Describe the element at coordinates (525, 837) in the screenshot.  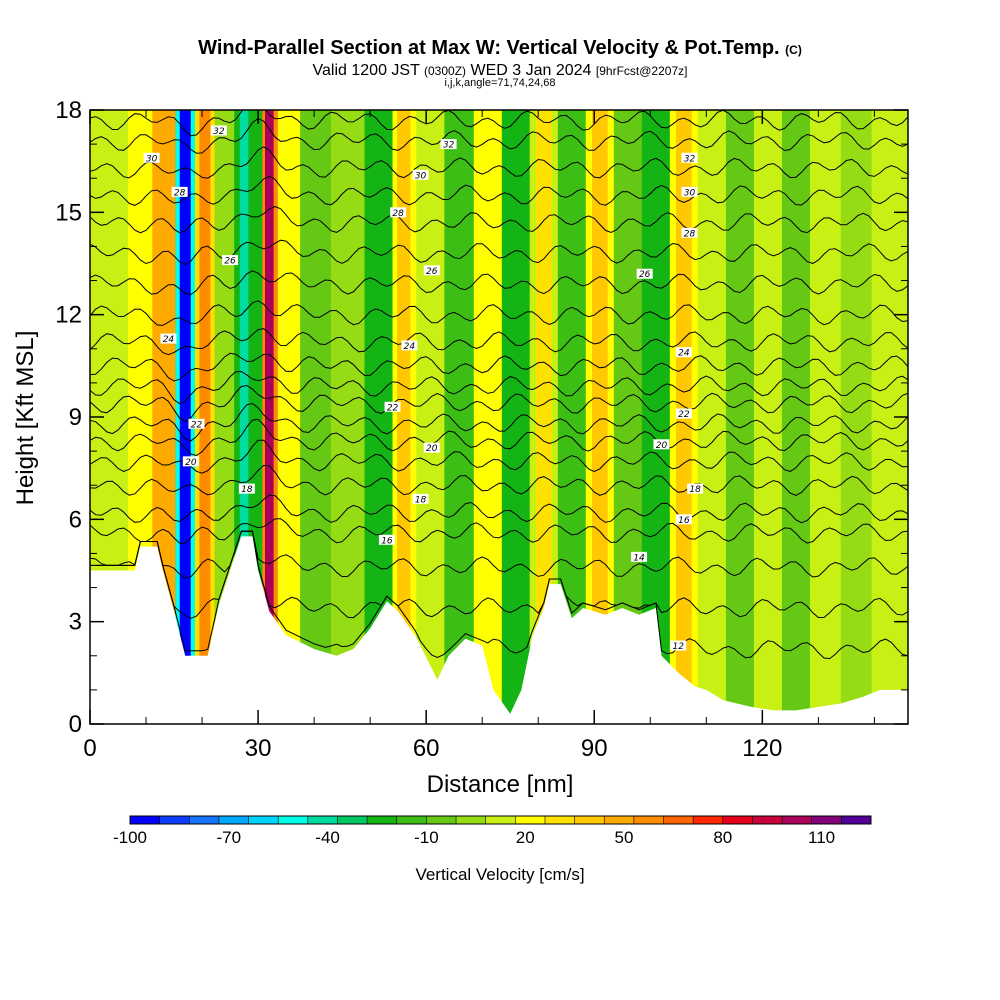
I see `colorbar-tick-label: 20` at that location.